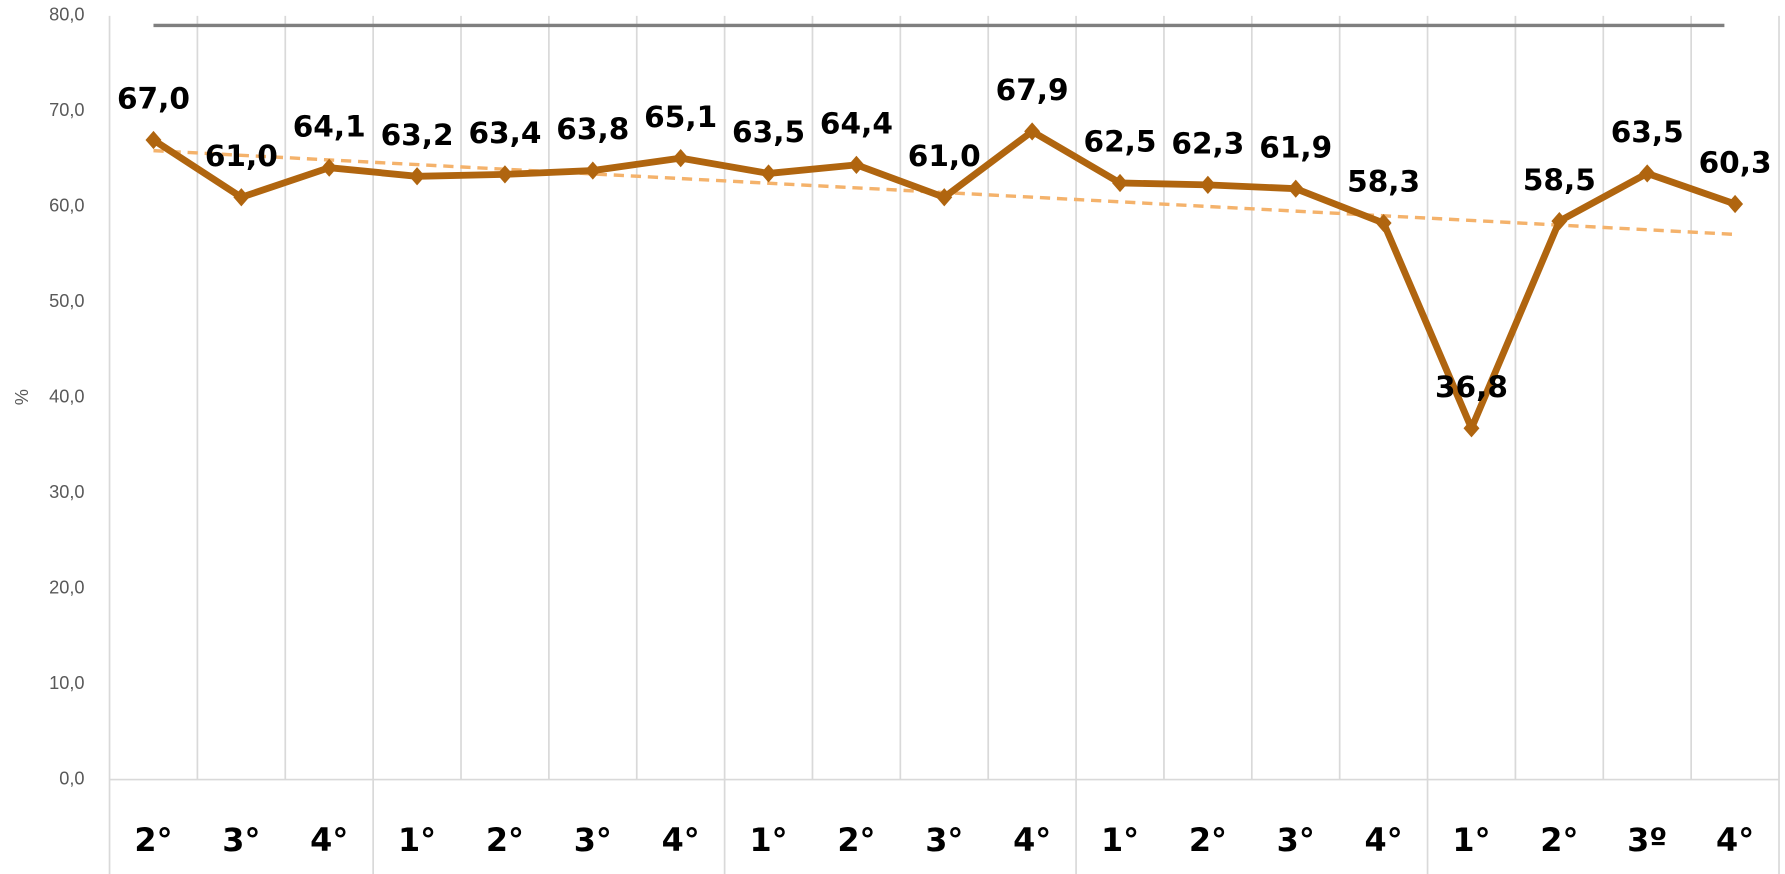 The image size is (1785, 874). What do you see at coordinates (1207, 144) in the screenshot?
I see `data-label: 62,3` at bounding box center [1207, 144].